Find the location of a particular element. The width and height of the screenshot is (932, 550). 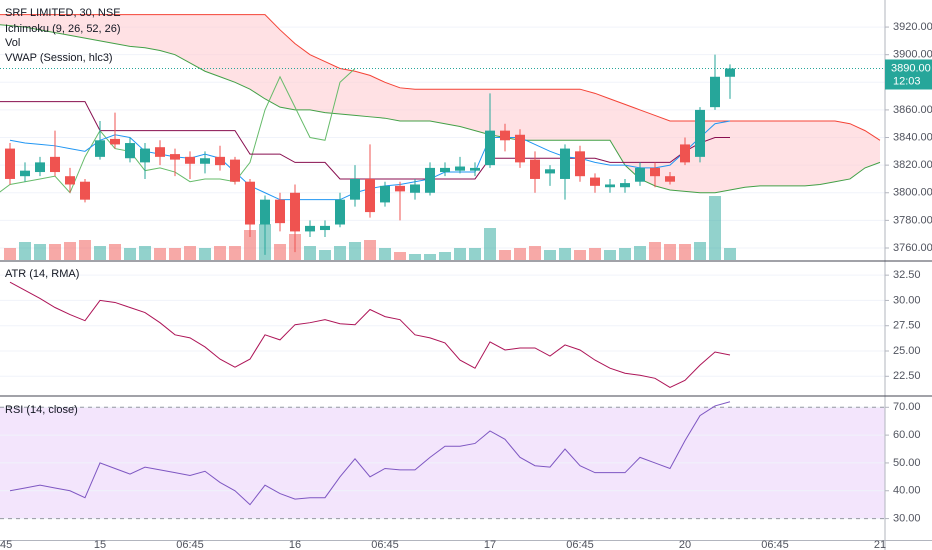

x-tick-label: 20 is located at coordinates (685, 544).